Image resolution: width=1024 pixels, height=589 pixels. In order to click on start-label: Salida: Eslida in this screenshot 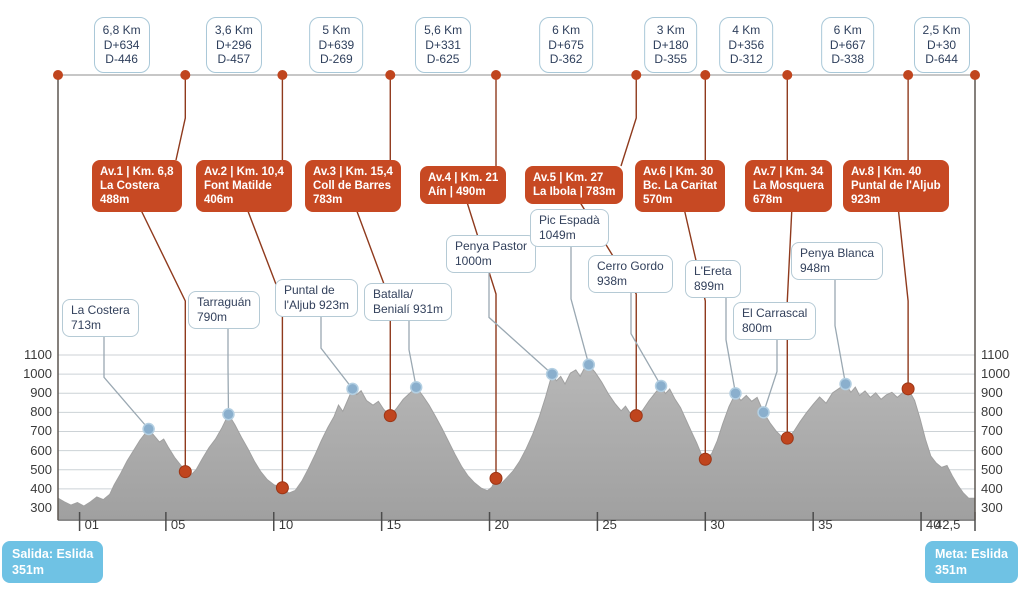, I will do `click(53, 554)`.